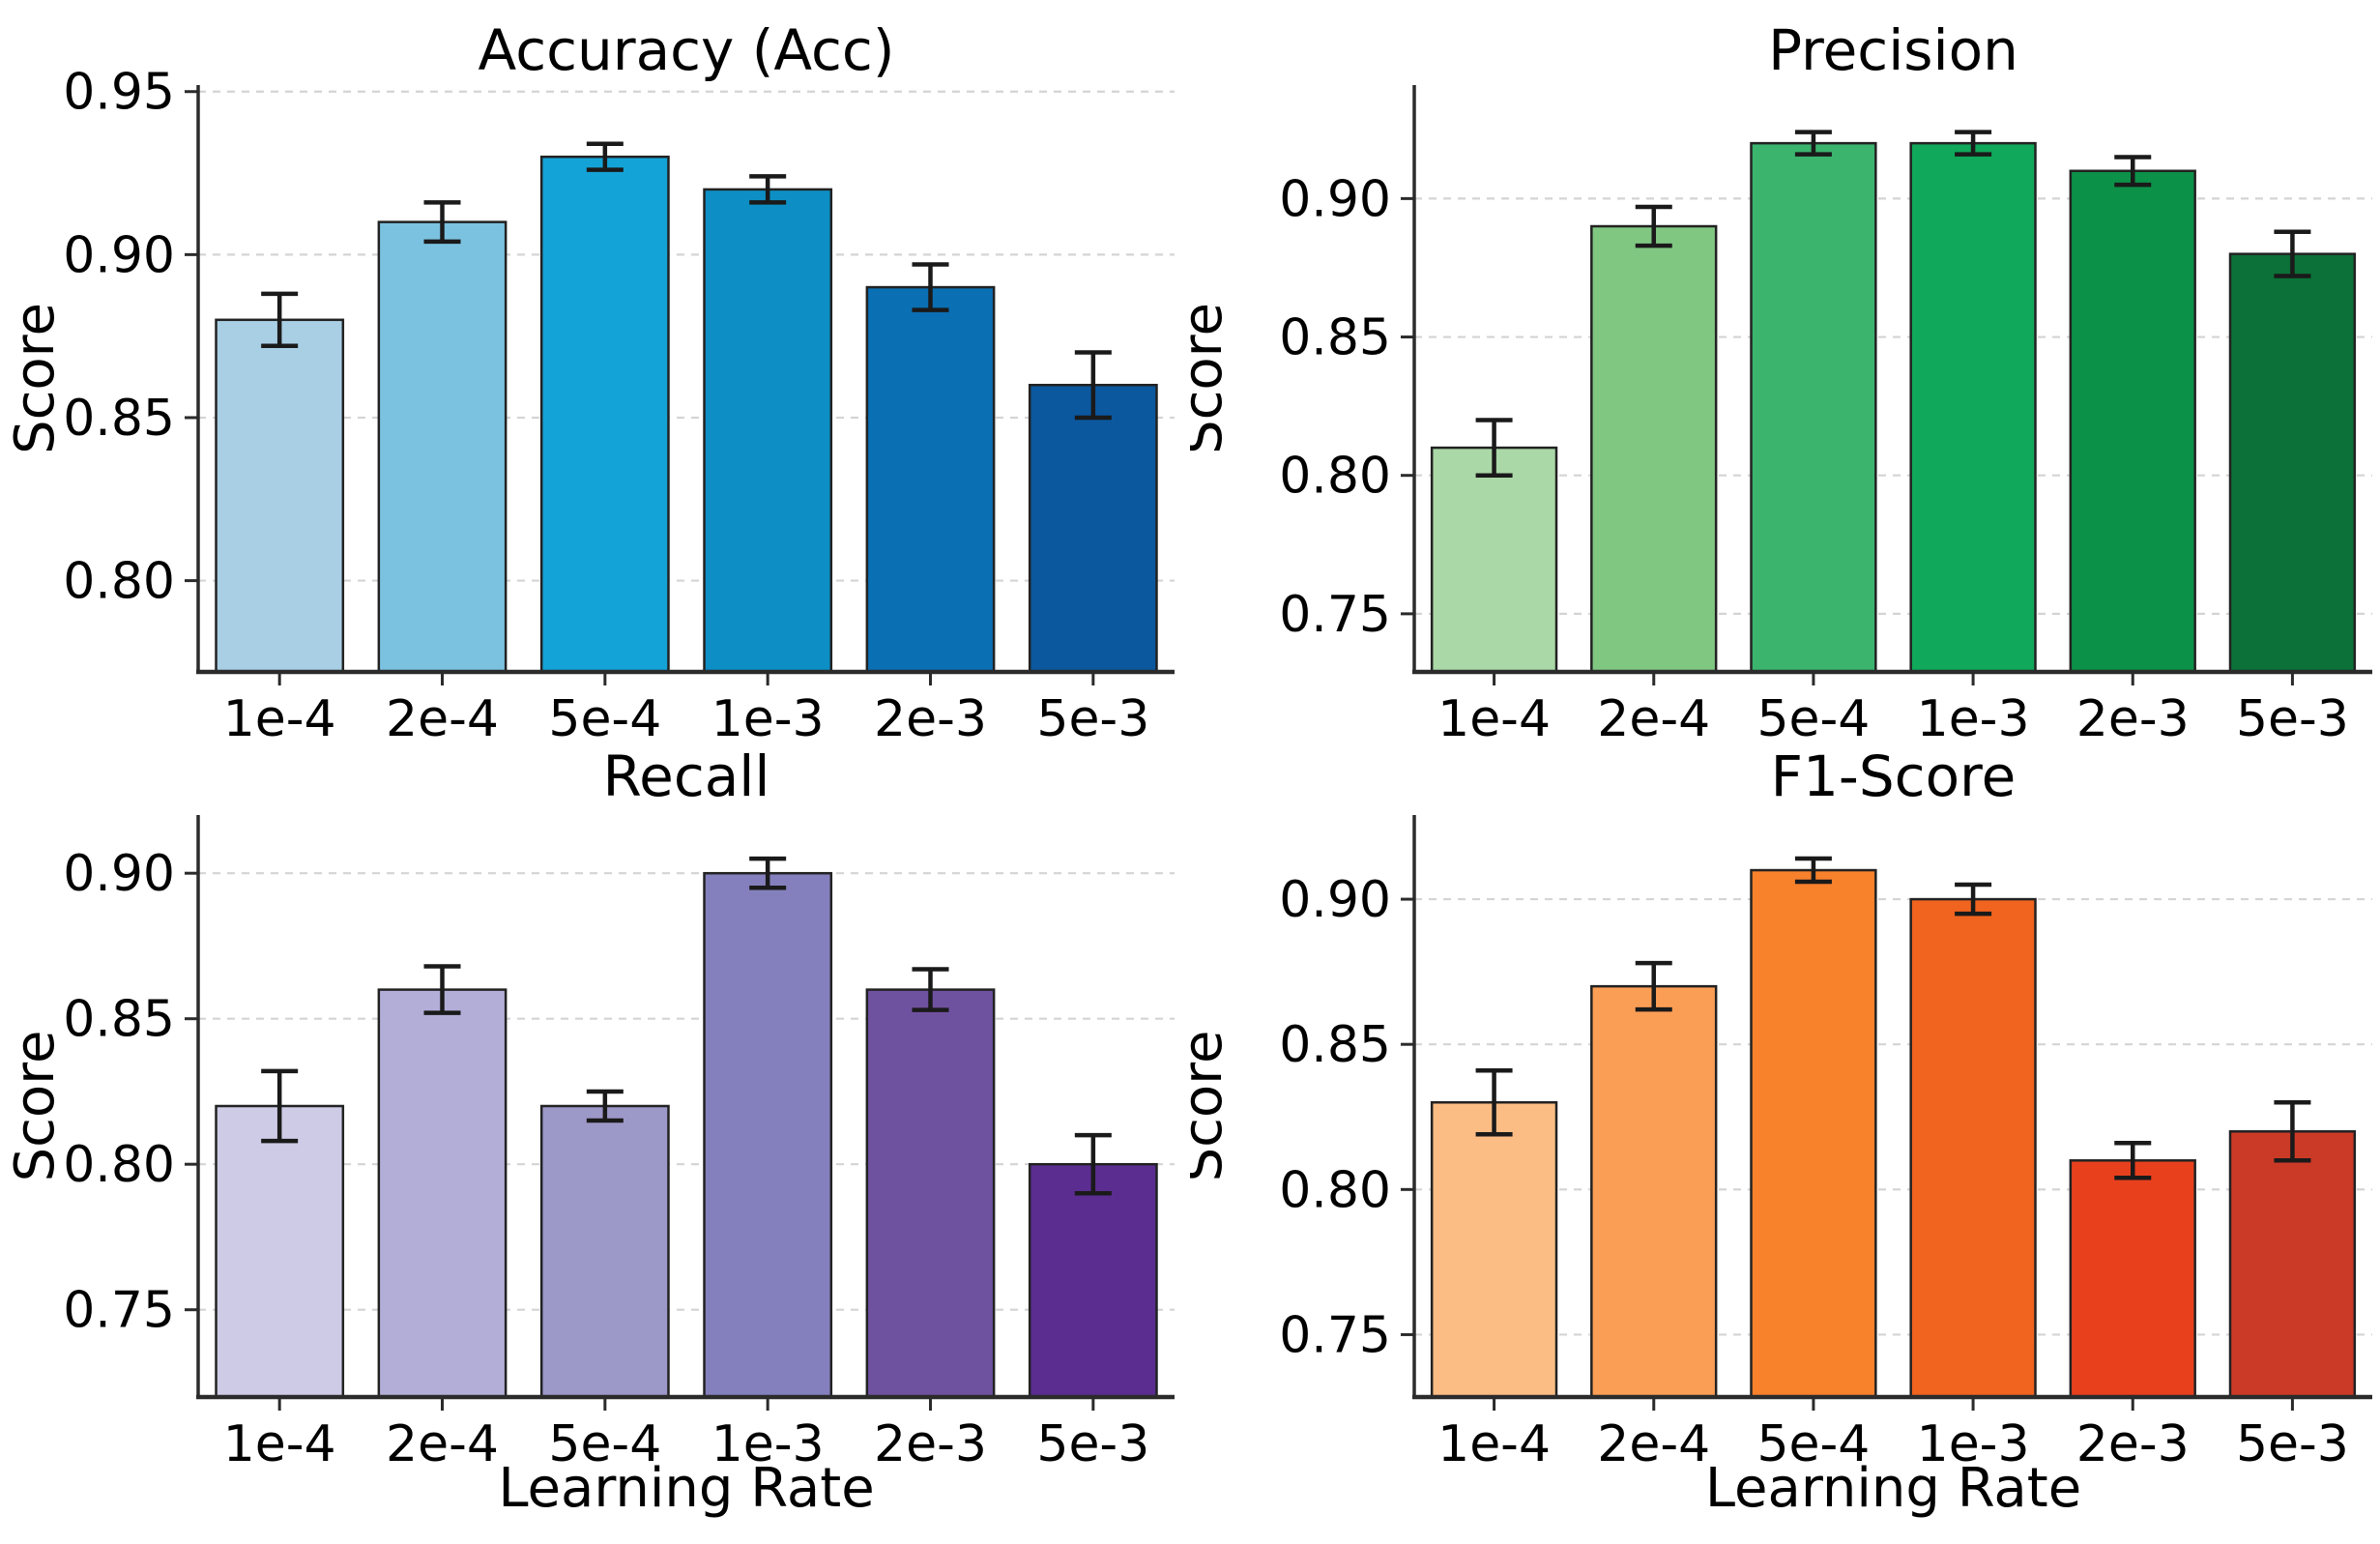  What do you see at coordinates (1893, 50) in the screenshot?
I see `chart-title: Precision` at bounding box center [1893, 50].